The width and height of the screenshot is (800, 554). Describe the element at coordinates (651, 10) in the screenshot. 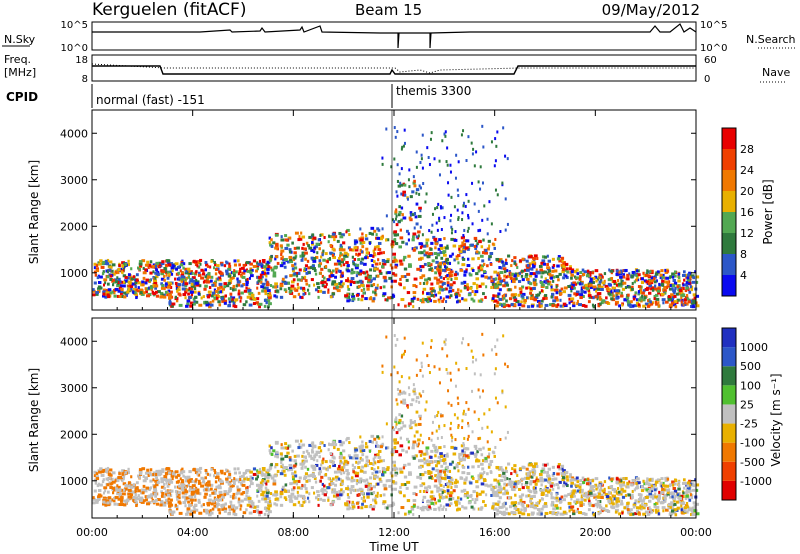

I see `date-title: 09/May/2012` at that location.